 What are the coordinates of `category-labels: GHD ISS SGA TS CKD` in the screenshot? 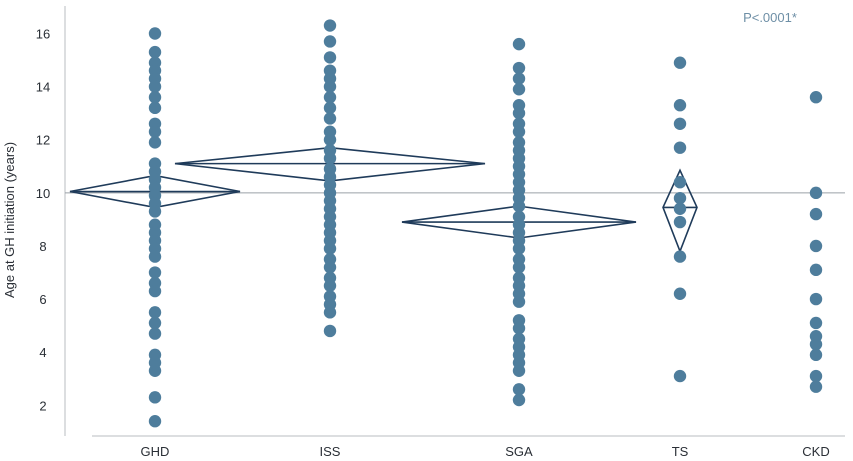 It's located at (485, 451).